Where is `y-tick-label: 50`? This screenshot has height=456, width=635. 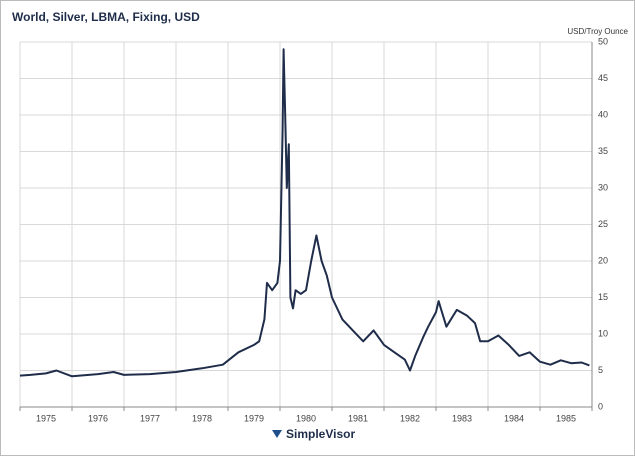
y-tick-label: 50 is located at coordinates (603, 41).